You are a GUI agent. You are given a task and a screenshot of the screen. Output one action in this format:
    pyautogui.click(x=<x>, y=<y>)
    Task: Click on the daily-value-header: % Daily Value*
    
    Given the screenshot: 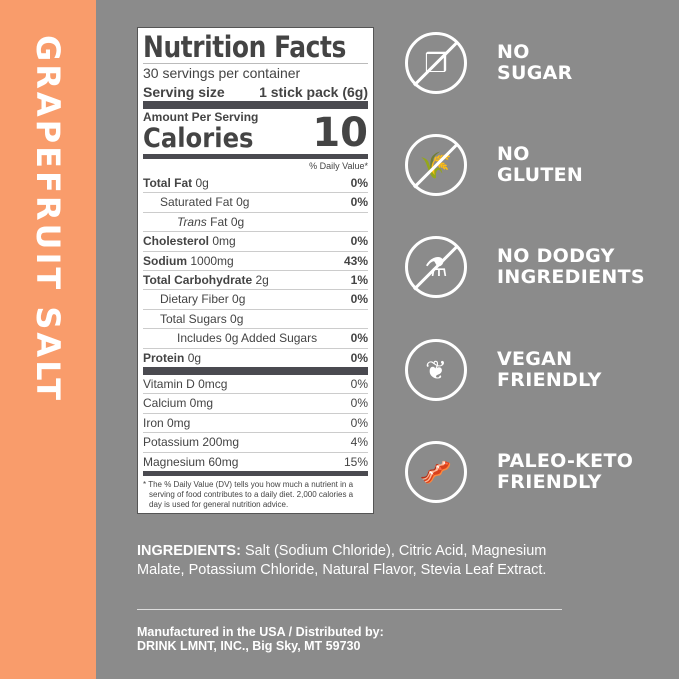 What is the action you would take?
    pyautogui.click(x=338, y=166)
    